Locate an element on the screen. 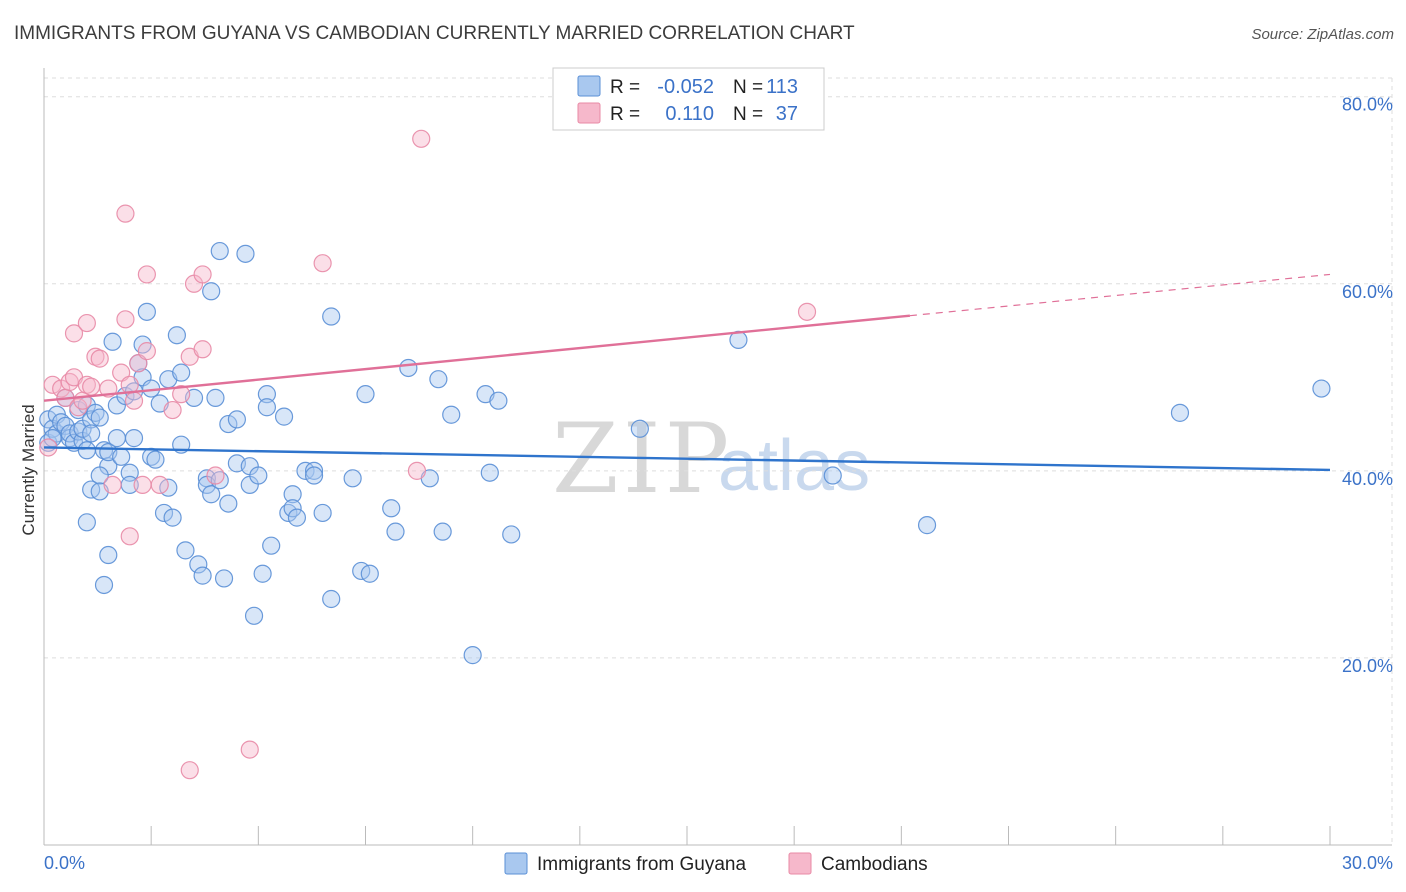  stats-legend-r-label-guyana: R = is located at coordinates (625, 87).